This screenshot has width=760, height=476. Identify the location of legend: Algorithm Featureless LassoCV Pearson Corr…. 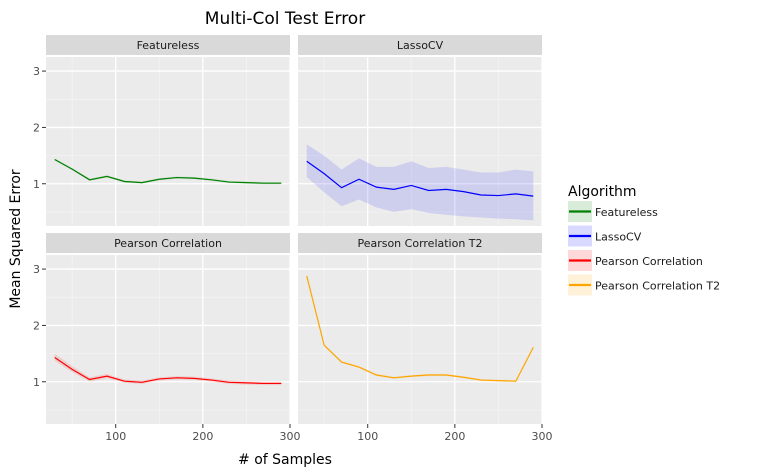
(644, 240).